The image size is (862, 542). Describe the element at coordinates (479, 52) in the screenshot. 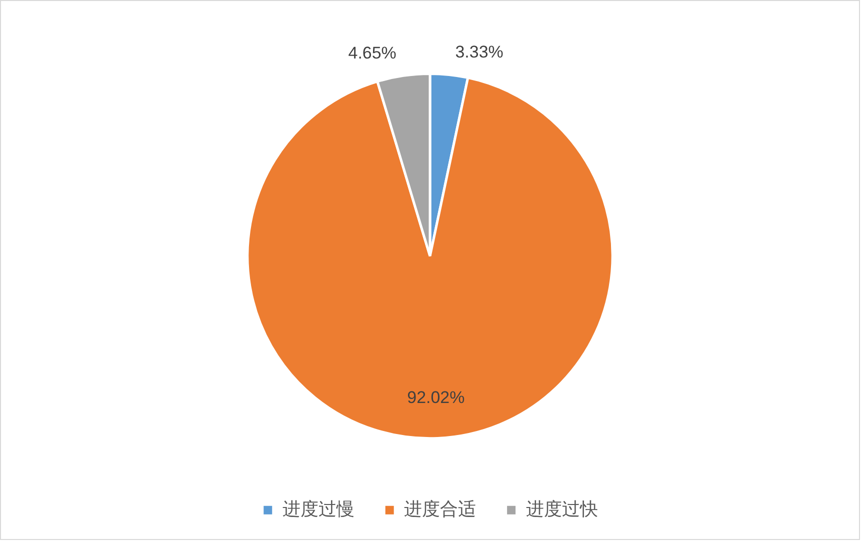

I see `data-label: 3.33%` at that location.